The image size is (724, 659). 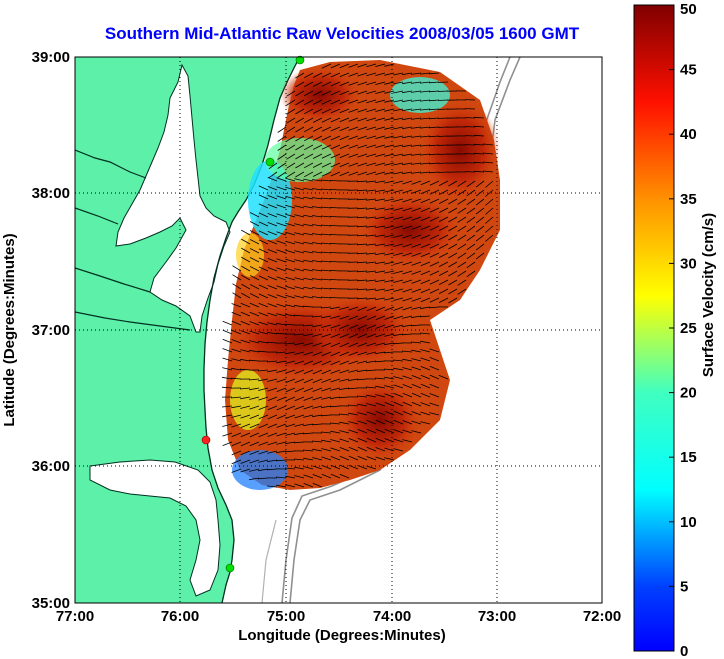 I want to click on bathymetry-contour, so click(x=269, y=561).